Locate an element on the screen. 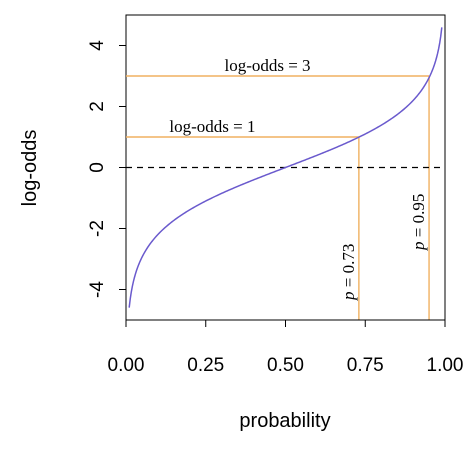 Image resolution: width=466 pixels, height=454 pixels. x-axis: 0.00 0.25 0.50 0.75 1.00 is located at coordinates (286, 347).